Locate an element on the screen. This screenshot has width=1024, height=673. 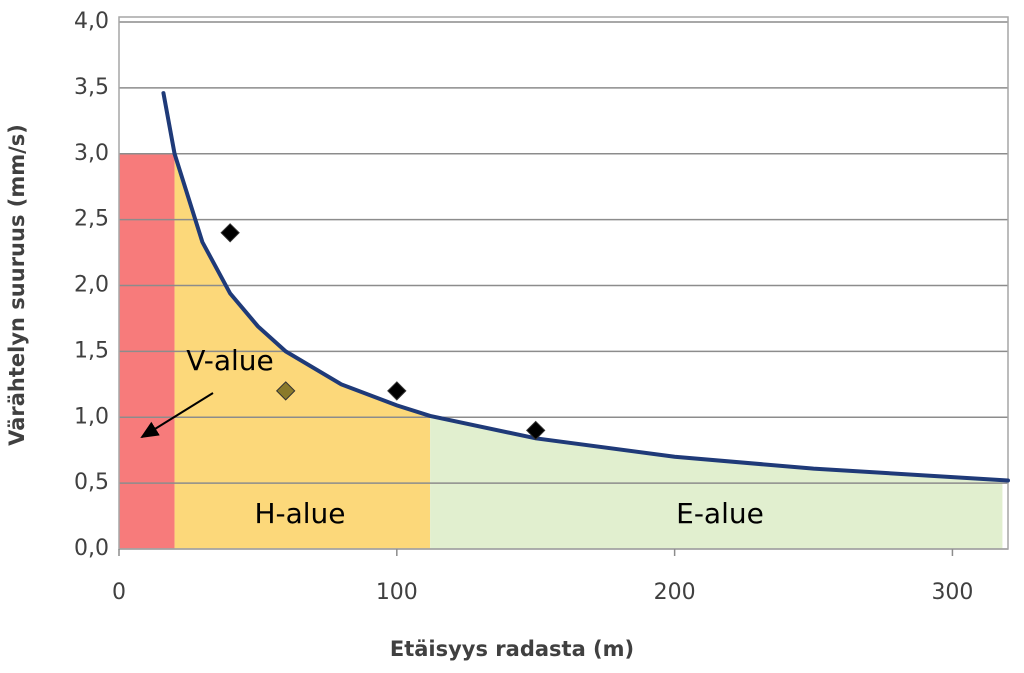
y-tick-label: 1,0 is located at coordinates (91, 416).